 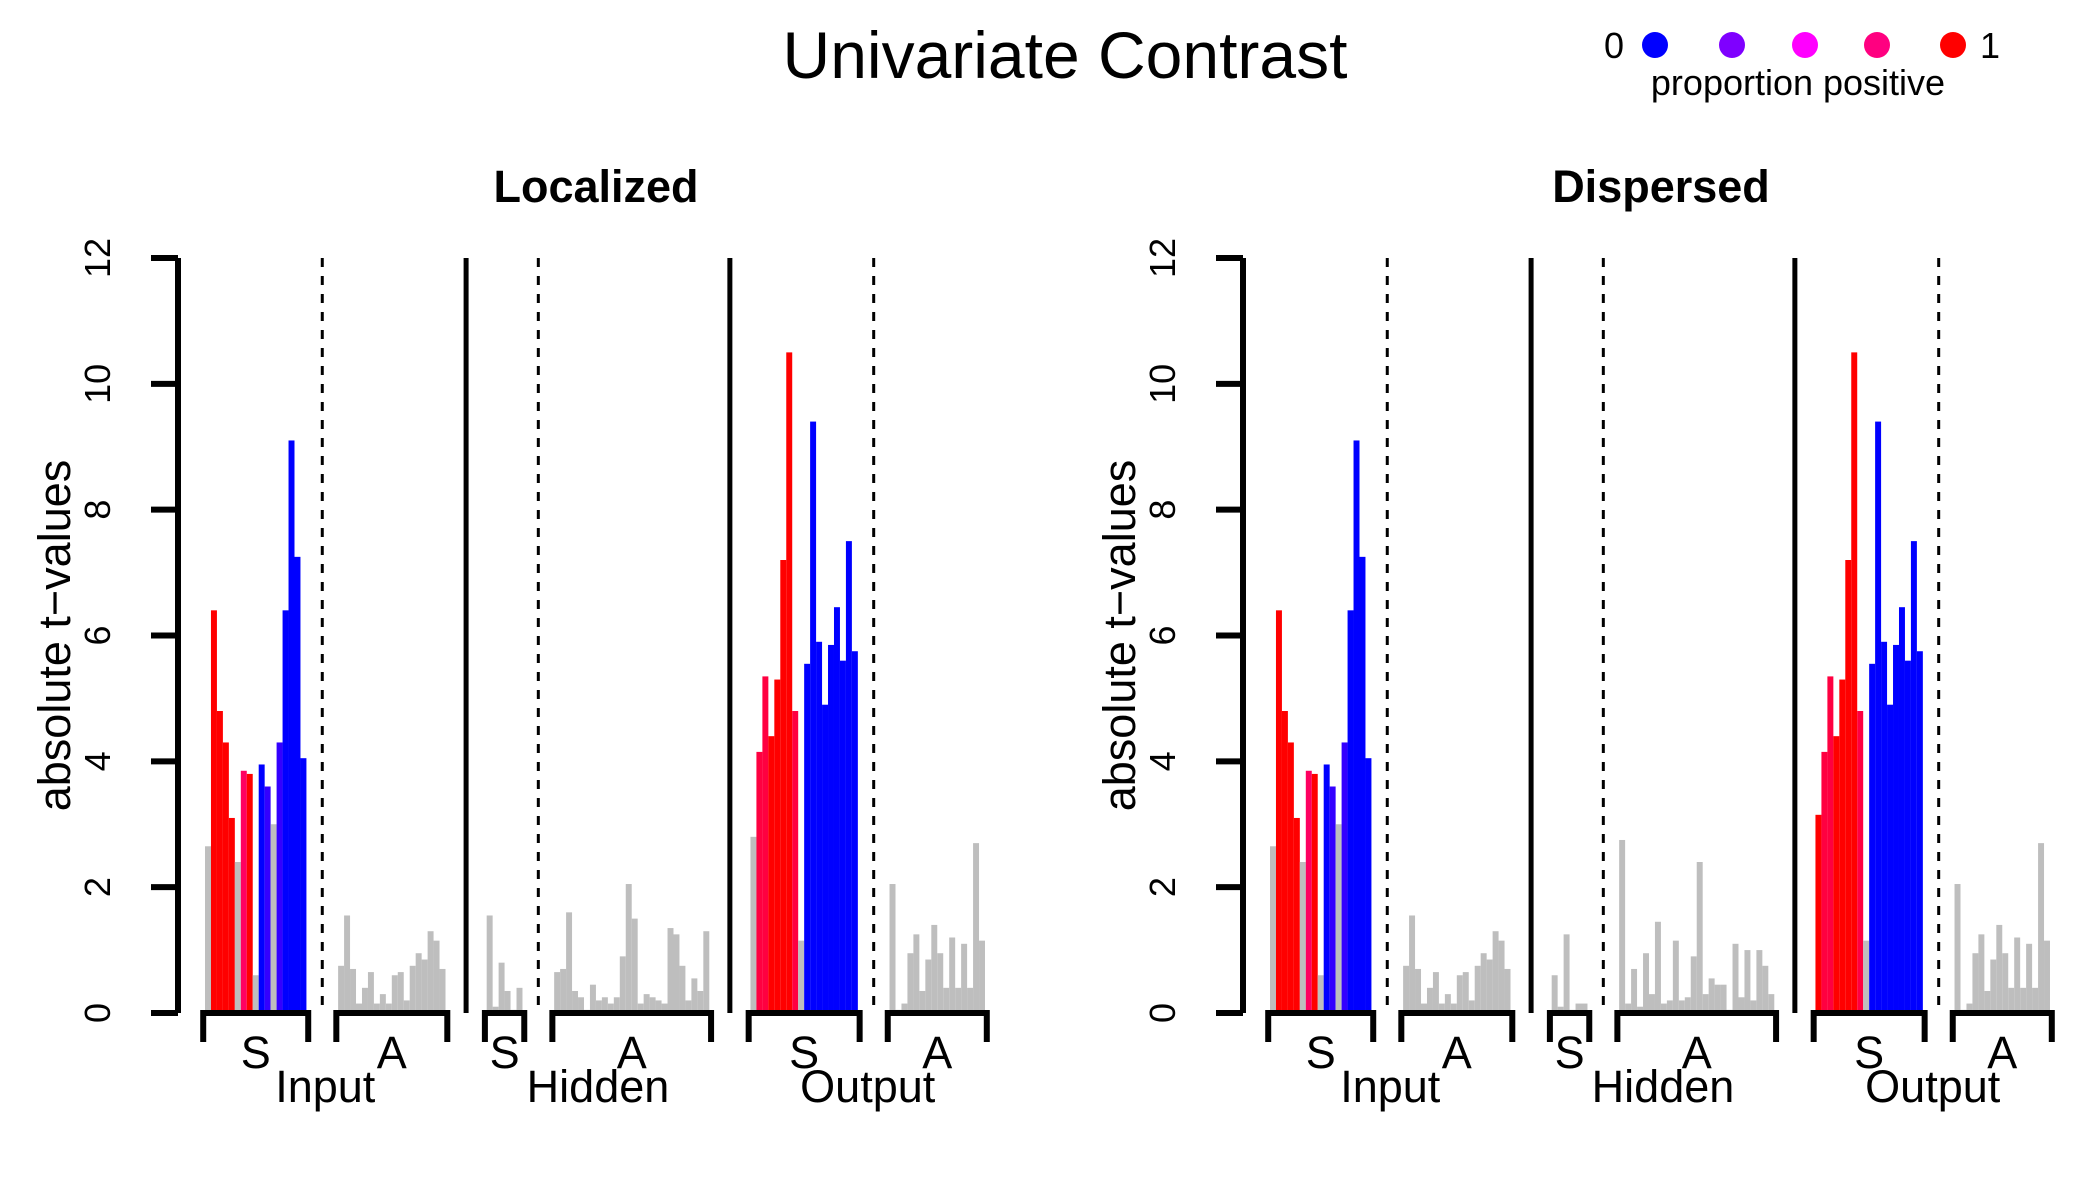 What do you see at coordinates (97, 761) in the screenshot?
I see `y-tick-label: 4` at bounding box center [97, 761].